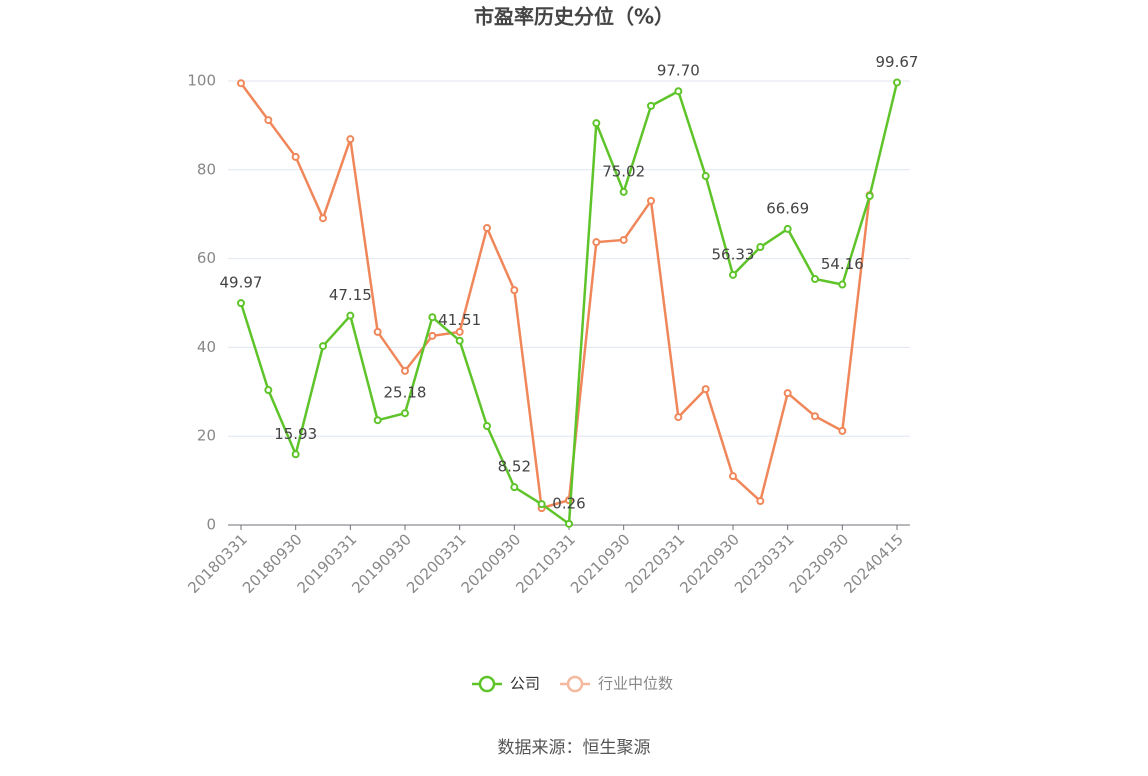 This screenshot has width=1148, height=776. I want to click on data-label: 47.15, so click(350, 295).